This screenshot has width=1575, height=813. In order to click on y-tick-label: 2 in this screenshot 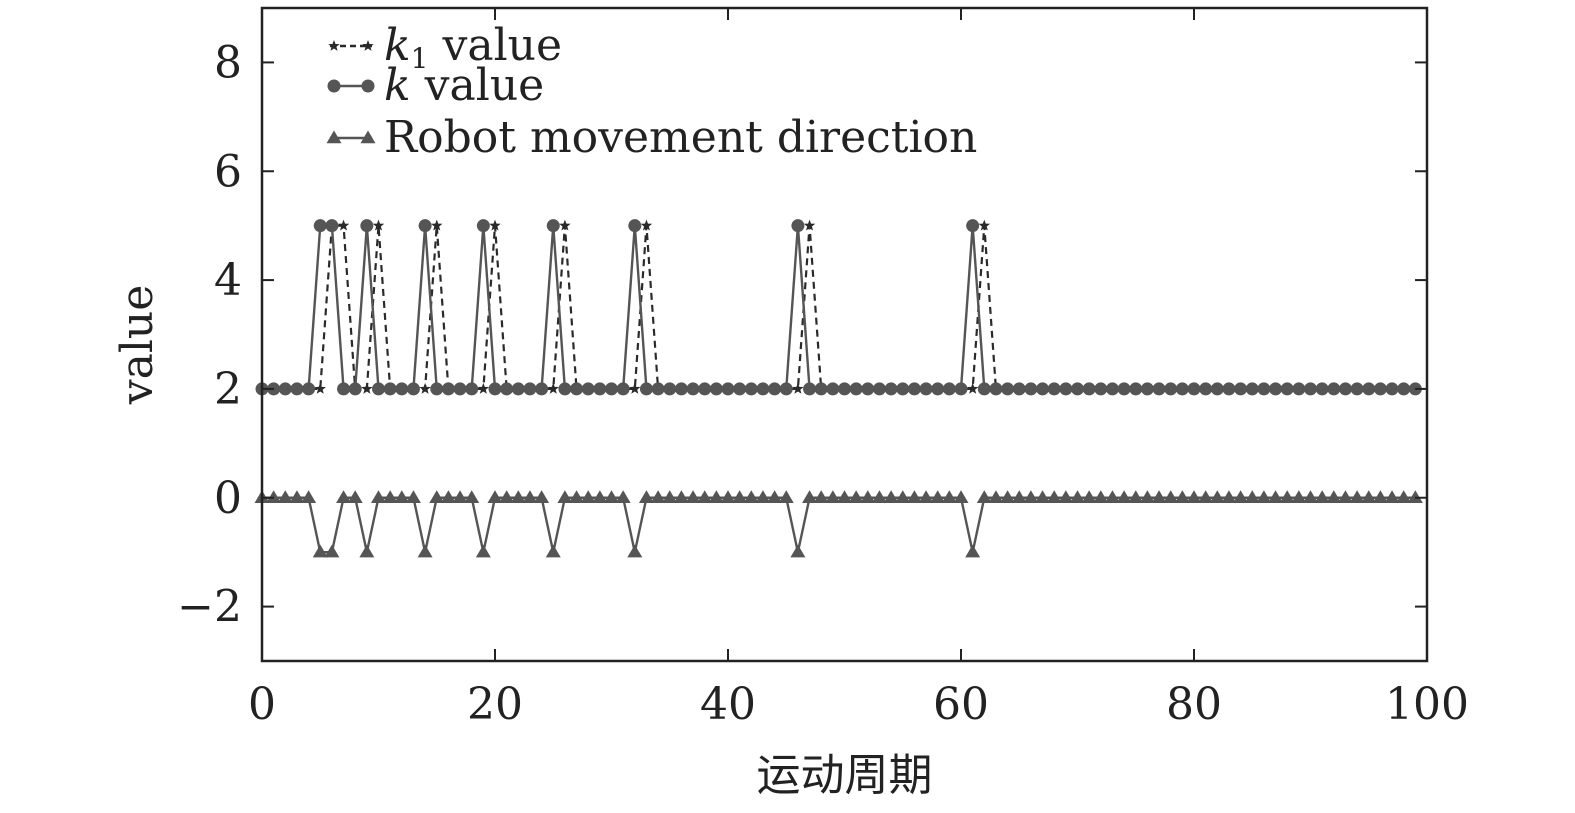, I will do `click(228, 389)`.